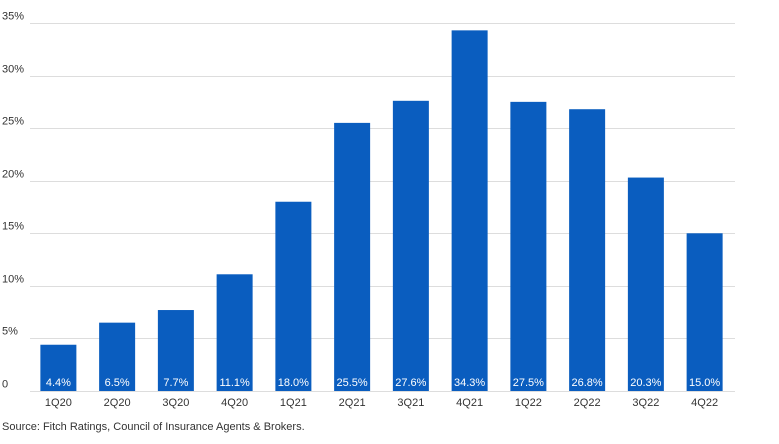 The height and width of the screenshot is (444, 779). I want to click on data-label: 15.0%, so click(704, 383).